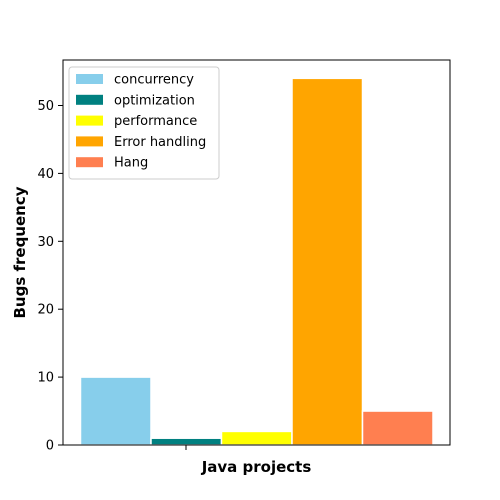 This screenshot has height=500, width=500. Describe the element at coordinates (115, 411) in the screenshot. I see `bar-concurrency` at that location.